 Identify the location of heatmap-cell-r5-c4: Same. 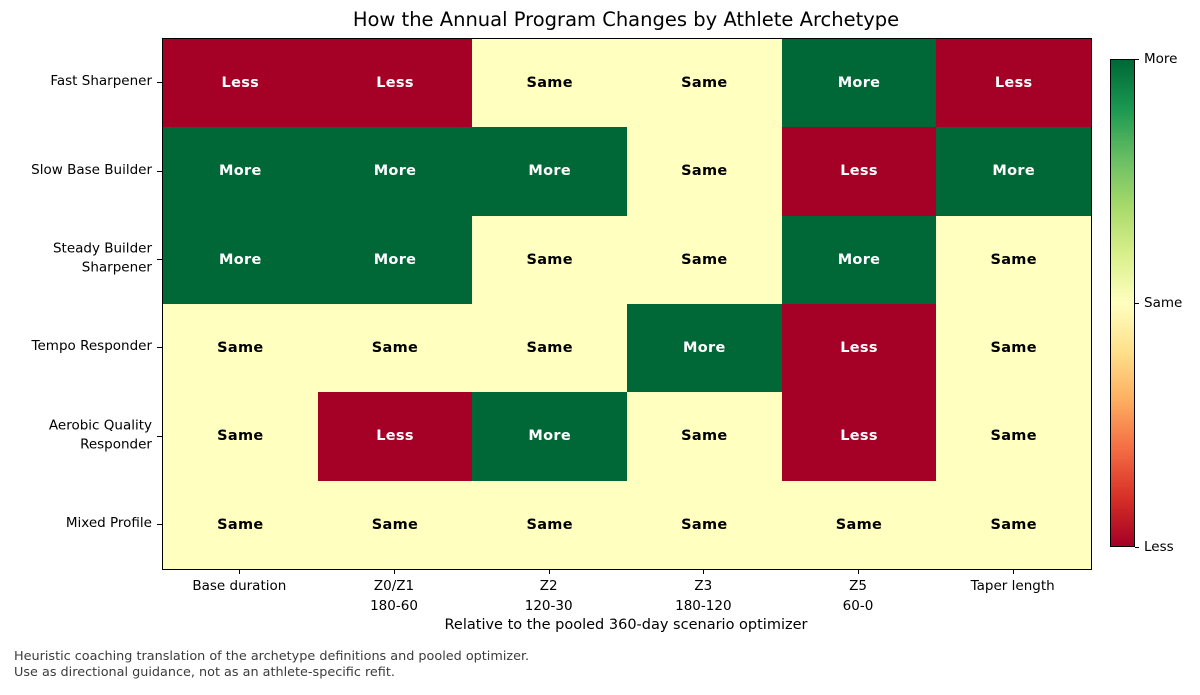
(859, 524).